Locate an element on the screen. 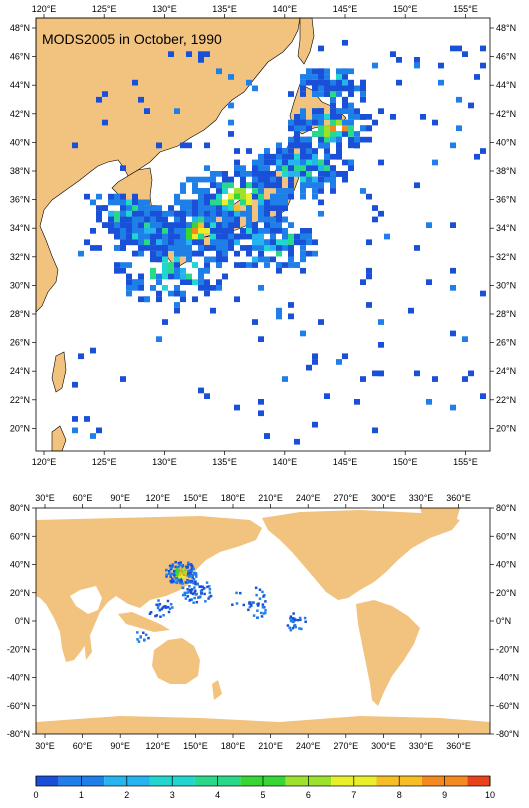 The image size is (529, 808). global-lat-label-right: -80°N is located at coordinates (507, 734).